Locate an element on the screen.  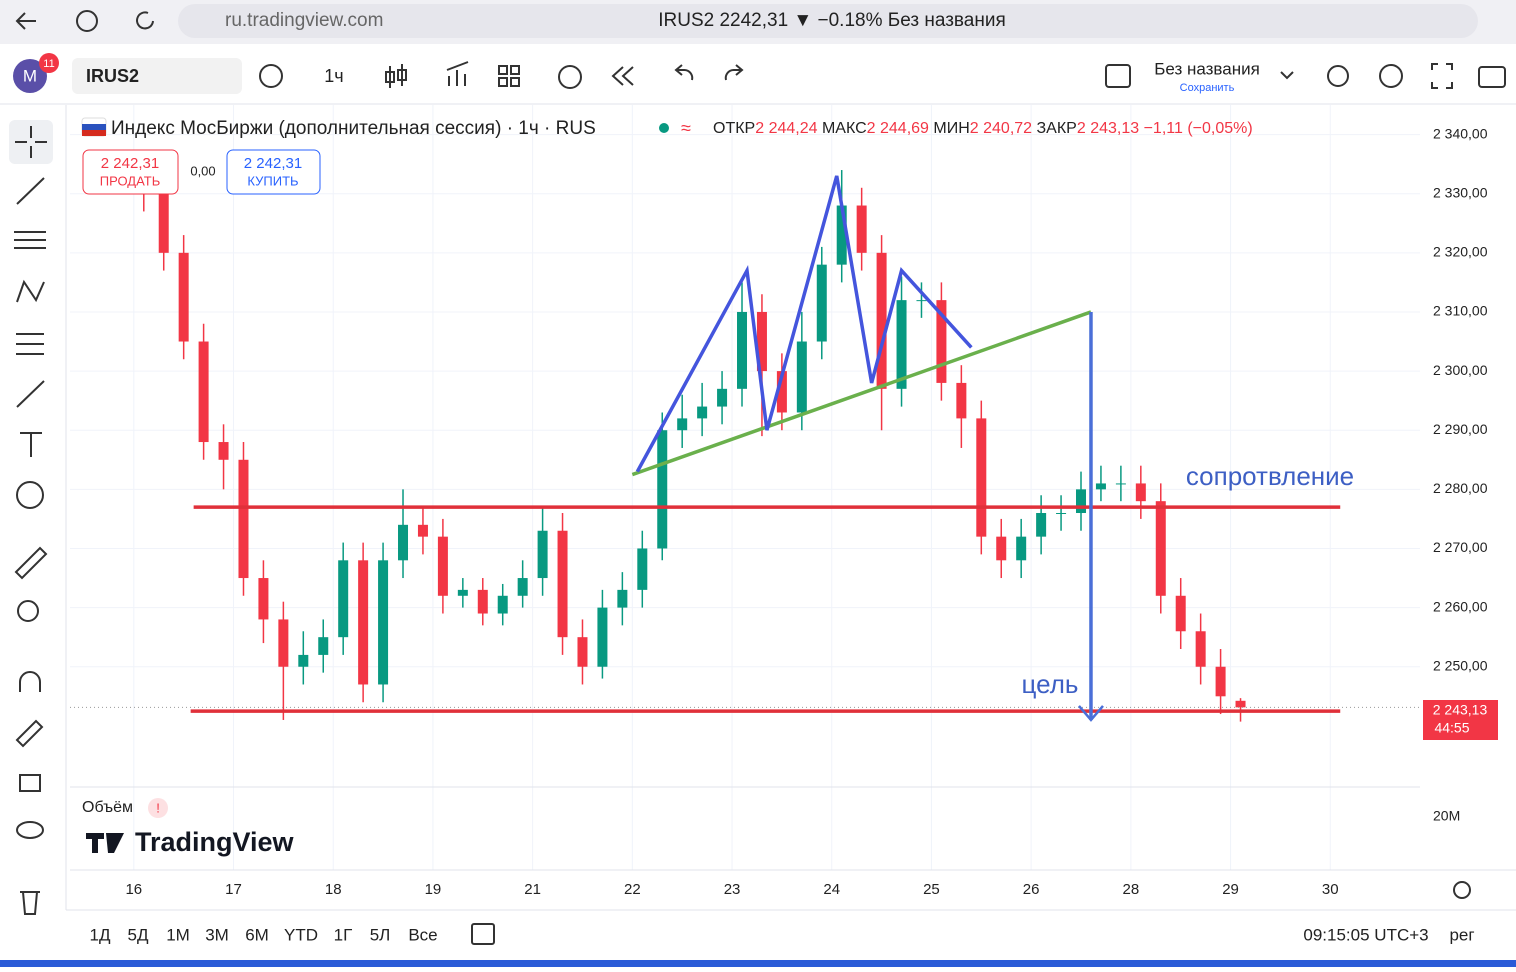
drawing is located at coordinates (861, 393).